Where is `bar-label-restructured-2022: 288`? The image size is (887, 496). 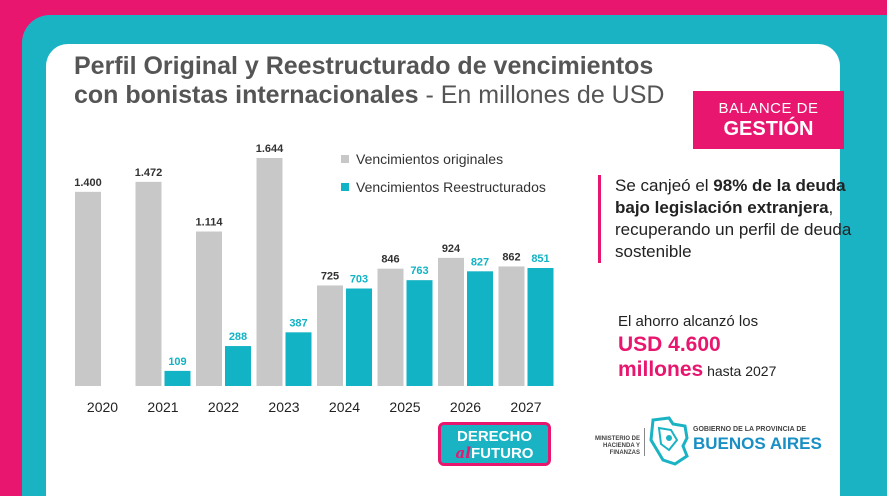 bar-label-restructured-2022: 288 is located at coordinates (238, 337).